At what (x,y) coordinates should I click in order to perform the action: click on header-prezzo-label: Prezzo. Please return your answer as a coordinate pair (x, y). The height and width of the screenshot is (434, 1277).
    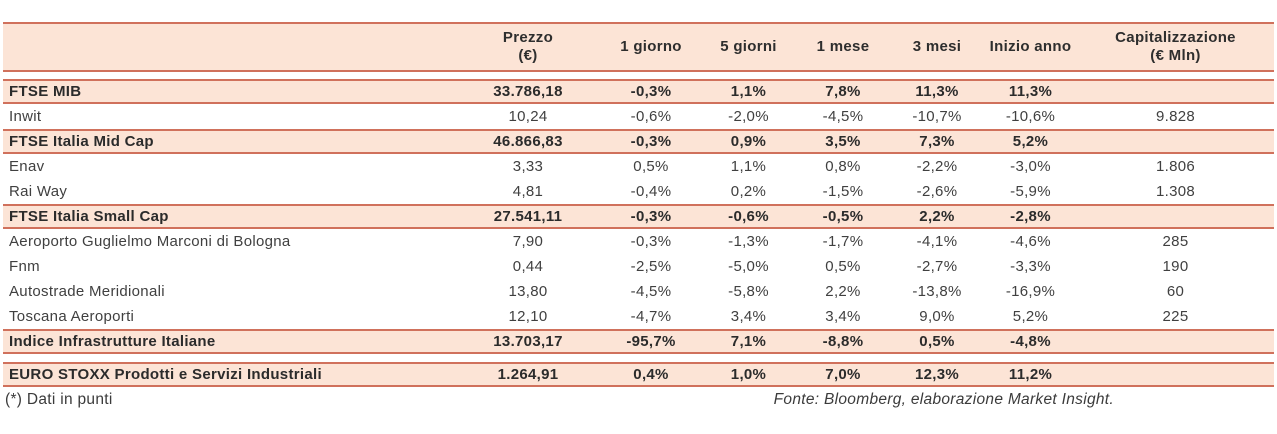
    Looking at the image, I should click on (528, 38).